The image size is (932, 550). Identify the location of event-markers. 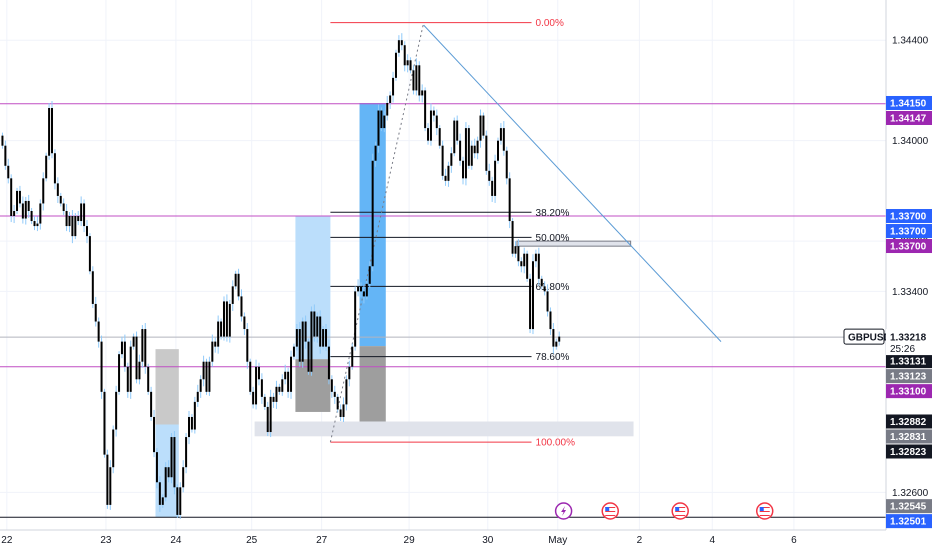
(664, 511).